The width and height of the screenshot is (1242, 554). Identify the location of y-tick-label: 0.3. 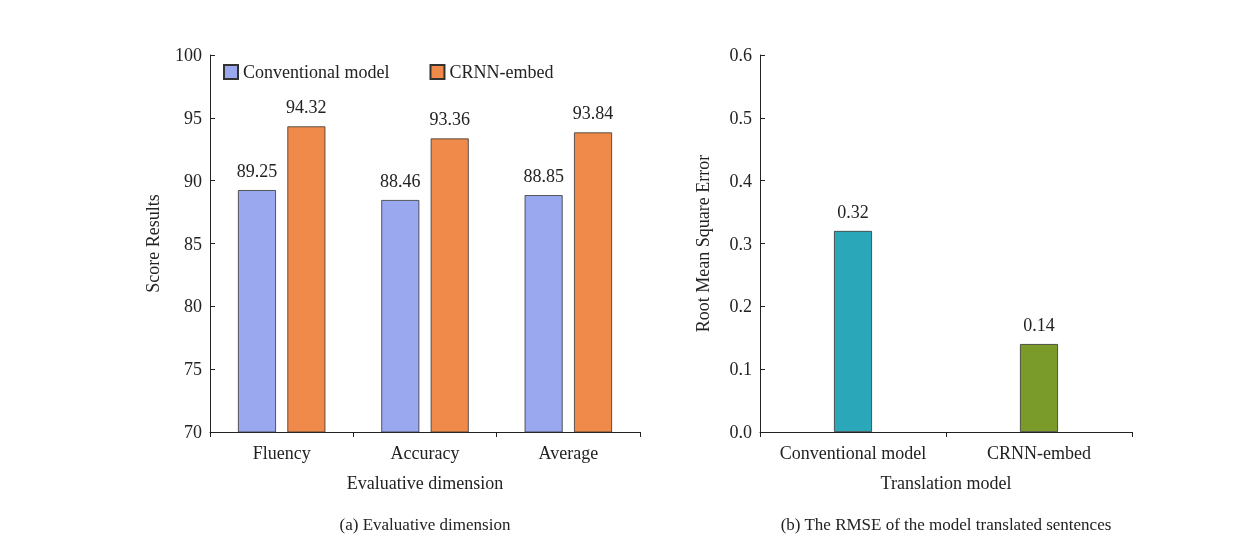
(740, 243).